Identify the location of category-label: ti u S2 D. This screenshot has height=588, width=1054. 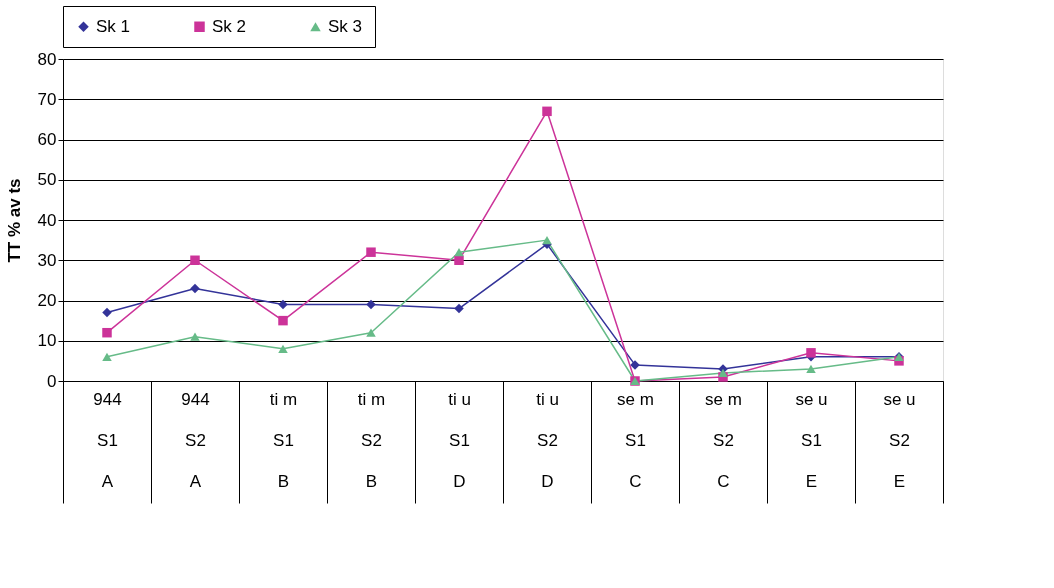
(547, 440).